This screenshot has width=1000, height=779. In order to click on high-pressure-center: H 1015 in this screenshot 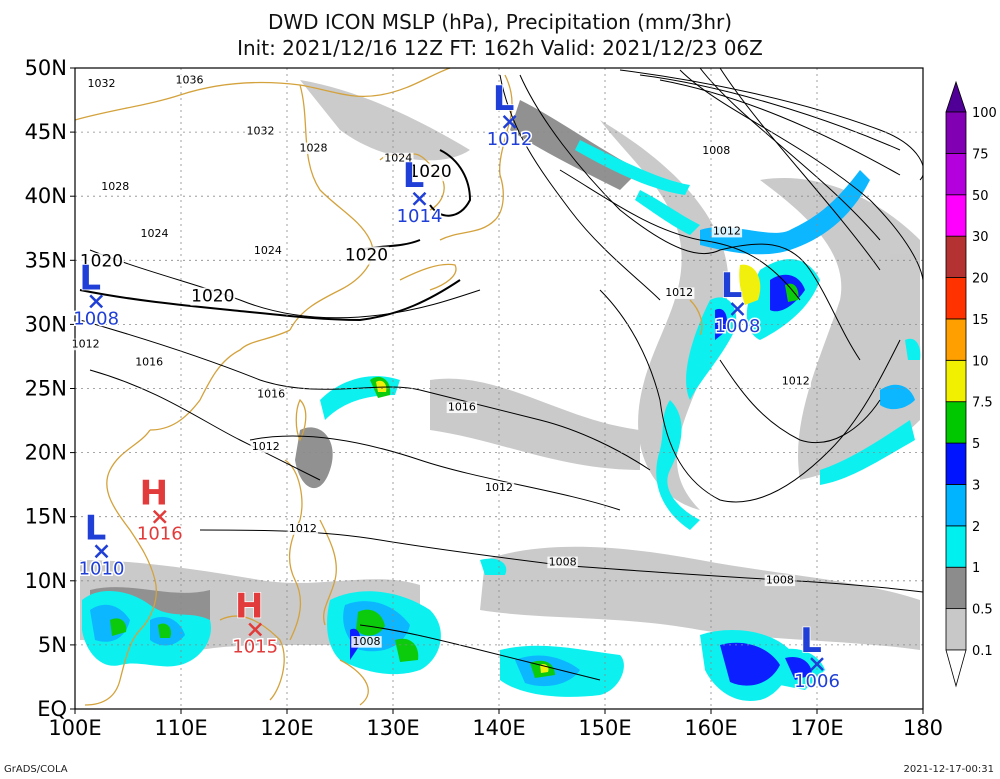, I will do `click(255, 622)`.